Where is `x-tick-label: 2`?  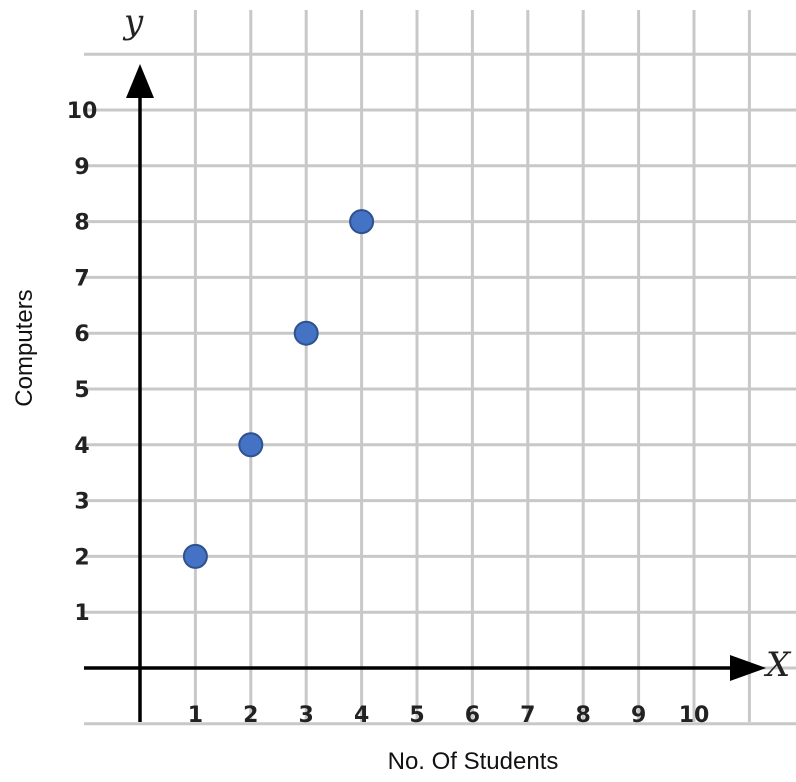
x-tick-label: 2 is located at coordinates (250, 715).